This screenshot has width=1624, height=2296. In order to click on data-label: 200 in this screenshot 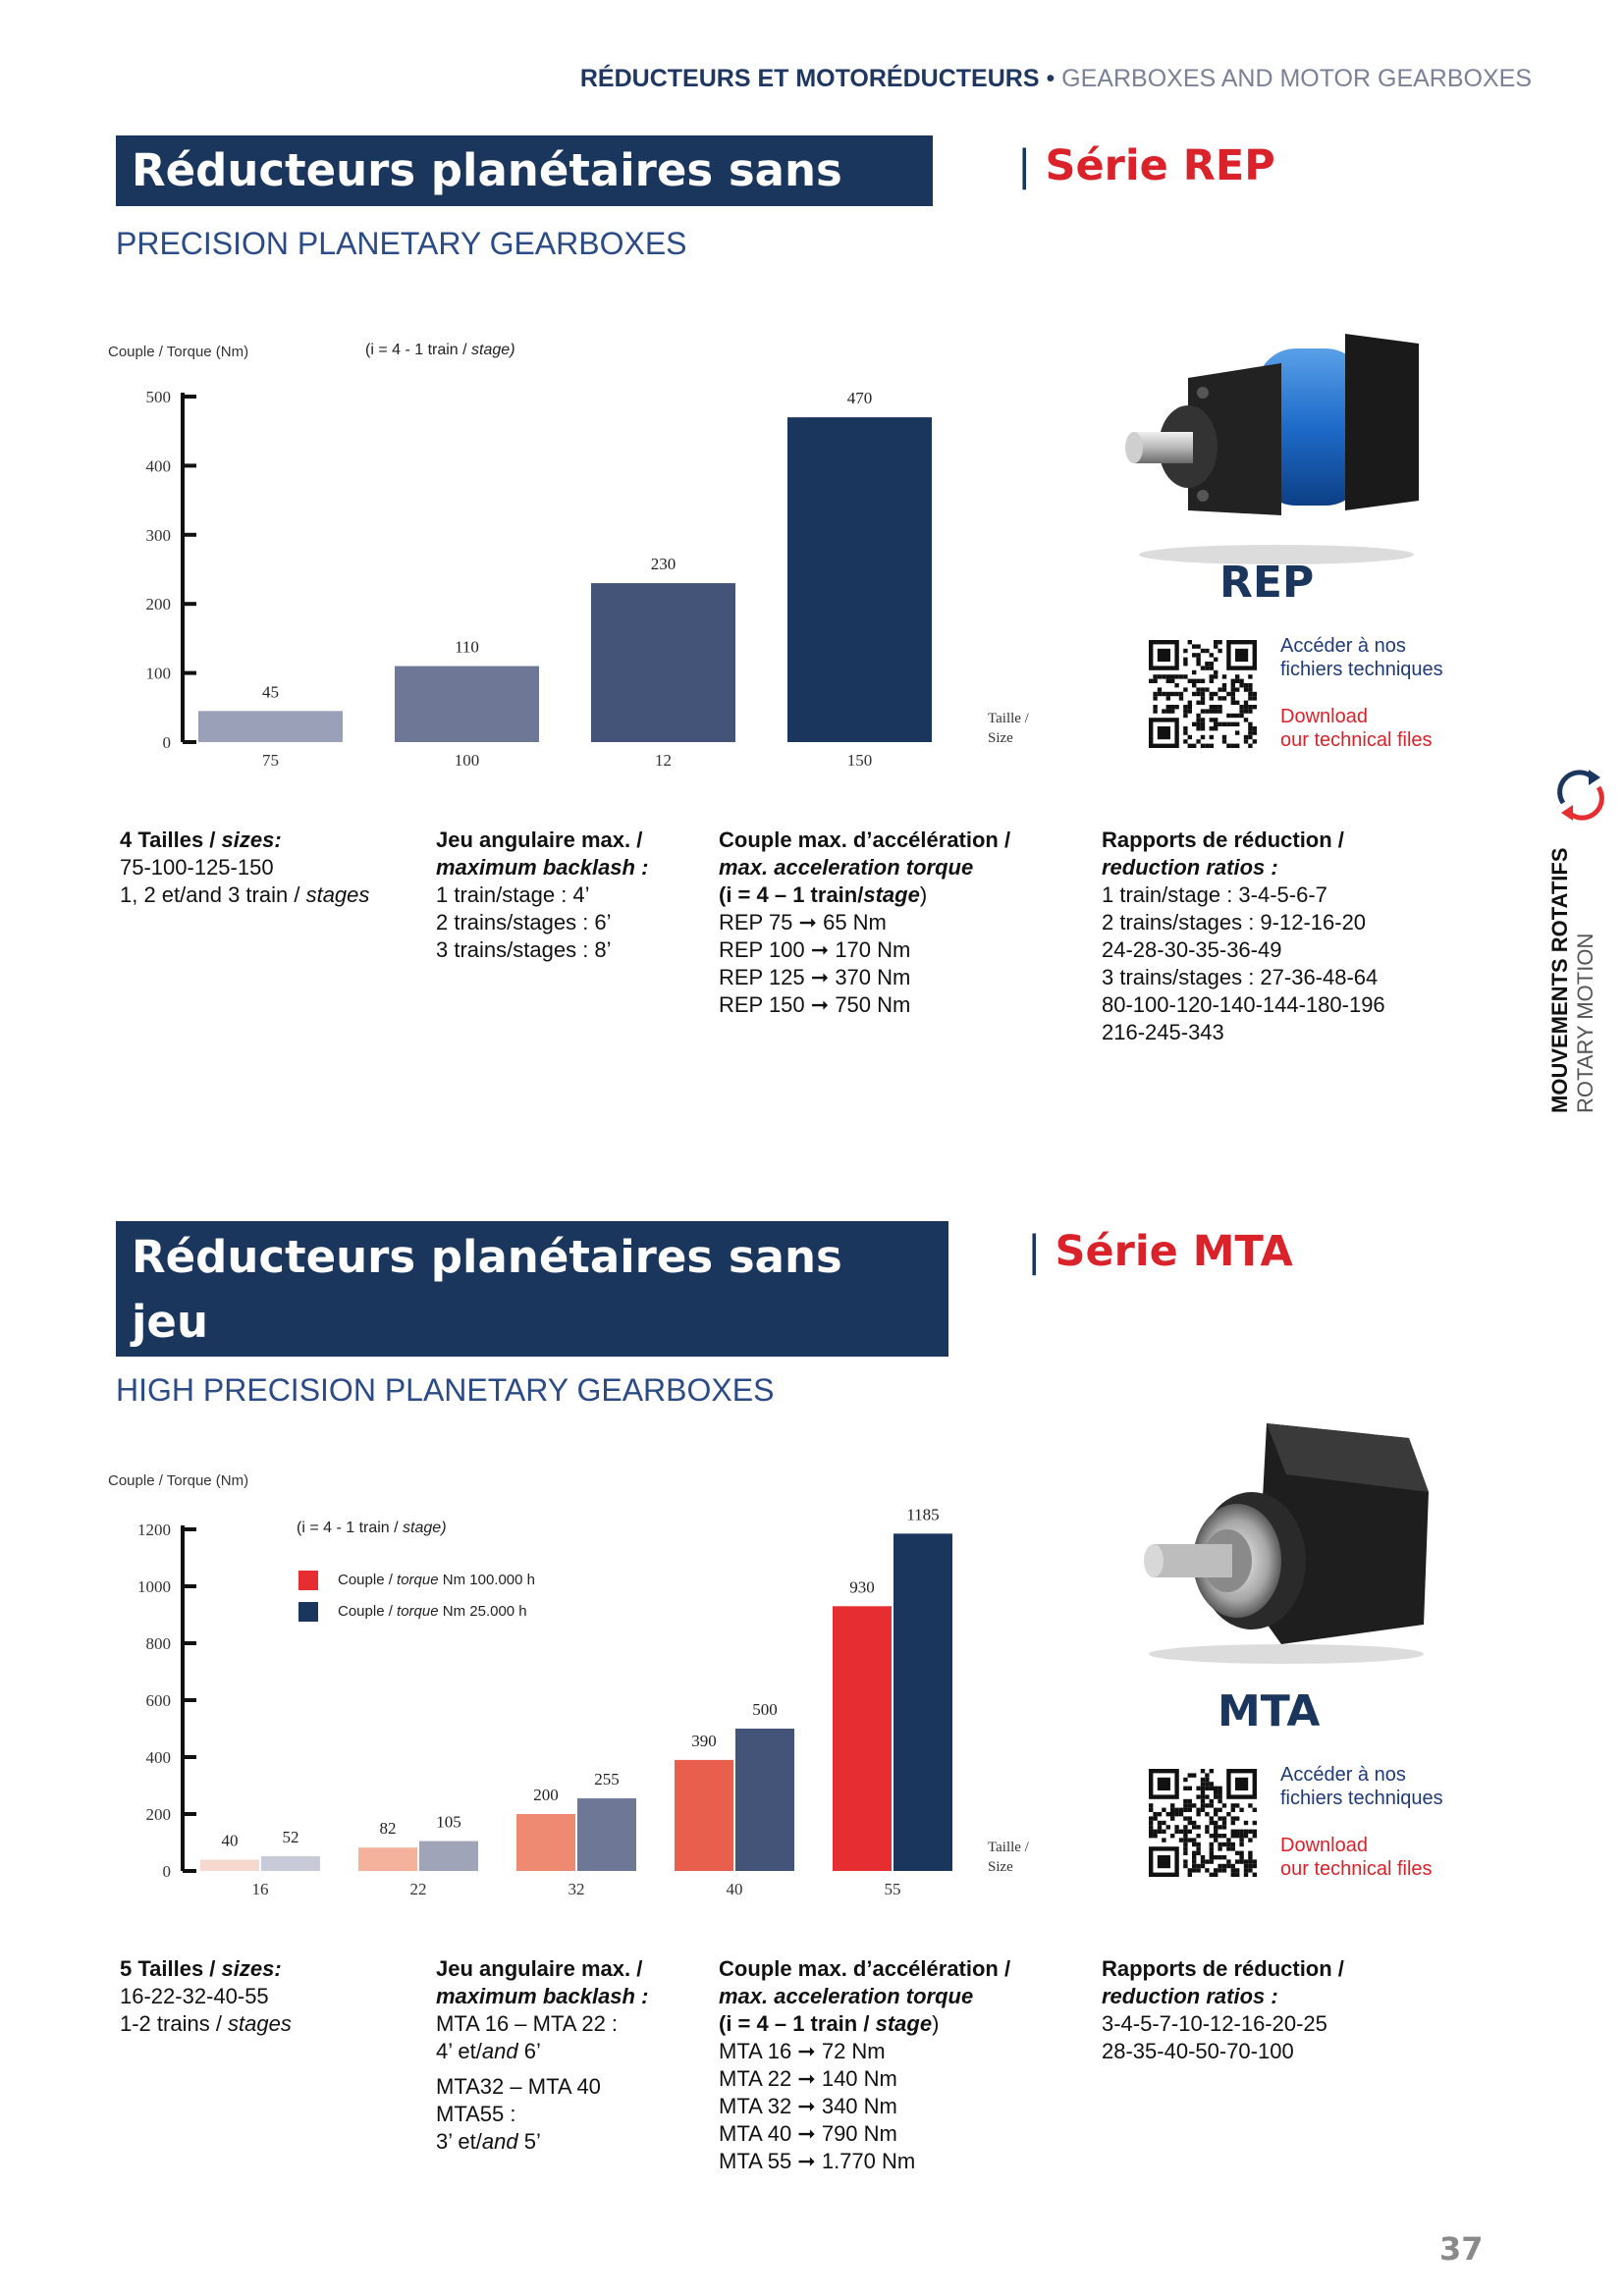, I will do `click(546, 1795)`.